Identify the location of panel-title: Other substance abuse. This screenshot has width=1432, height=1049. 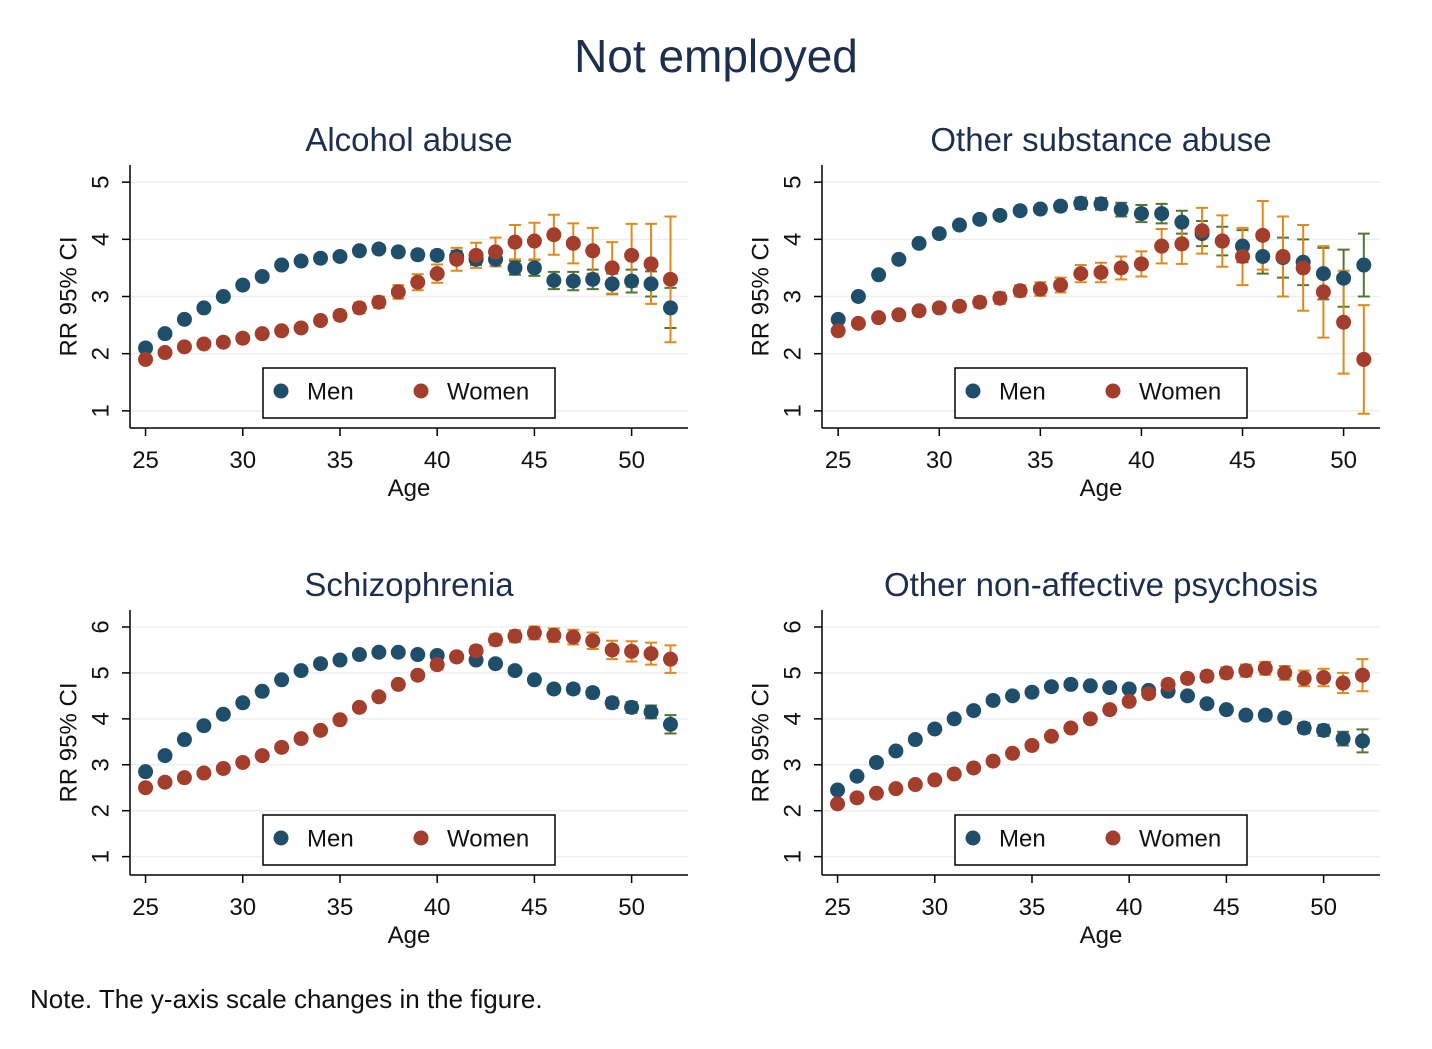
(1100, 139).